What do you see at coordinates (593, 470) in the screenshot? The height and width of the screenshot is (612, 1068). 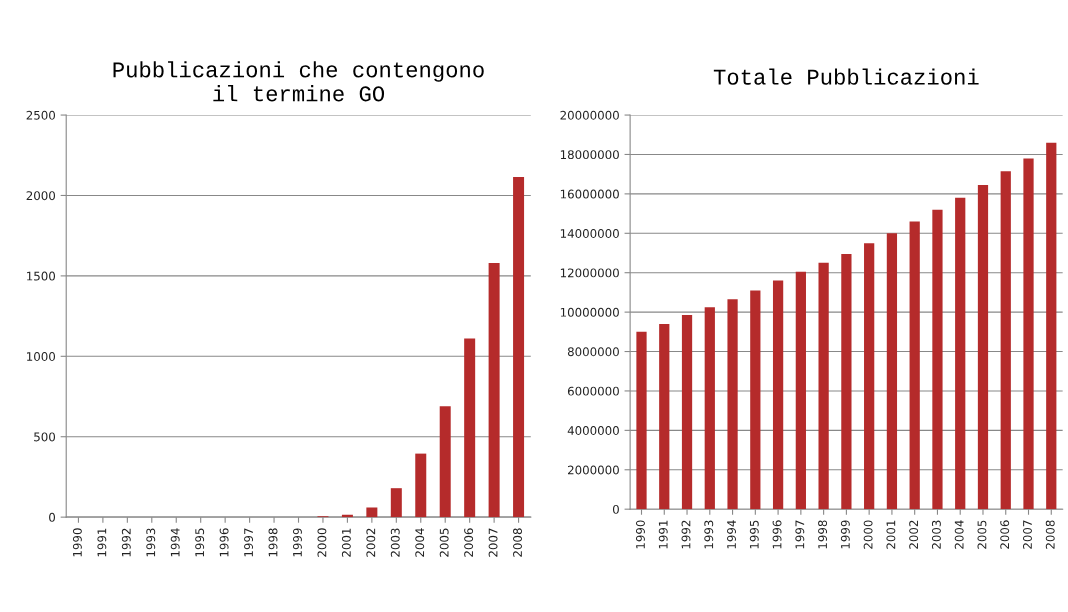 I see `y-tick-label: 2000000` at bounding box center [593, 470].